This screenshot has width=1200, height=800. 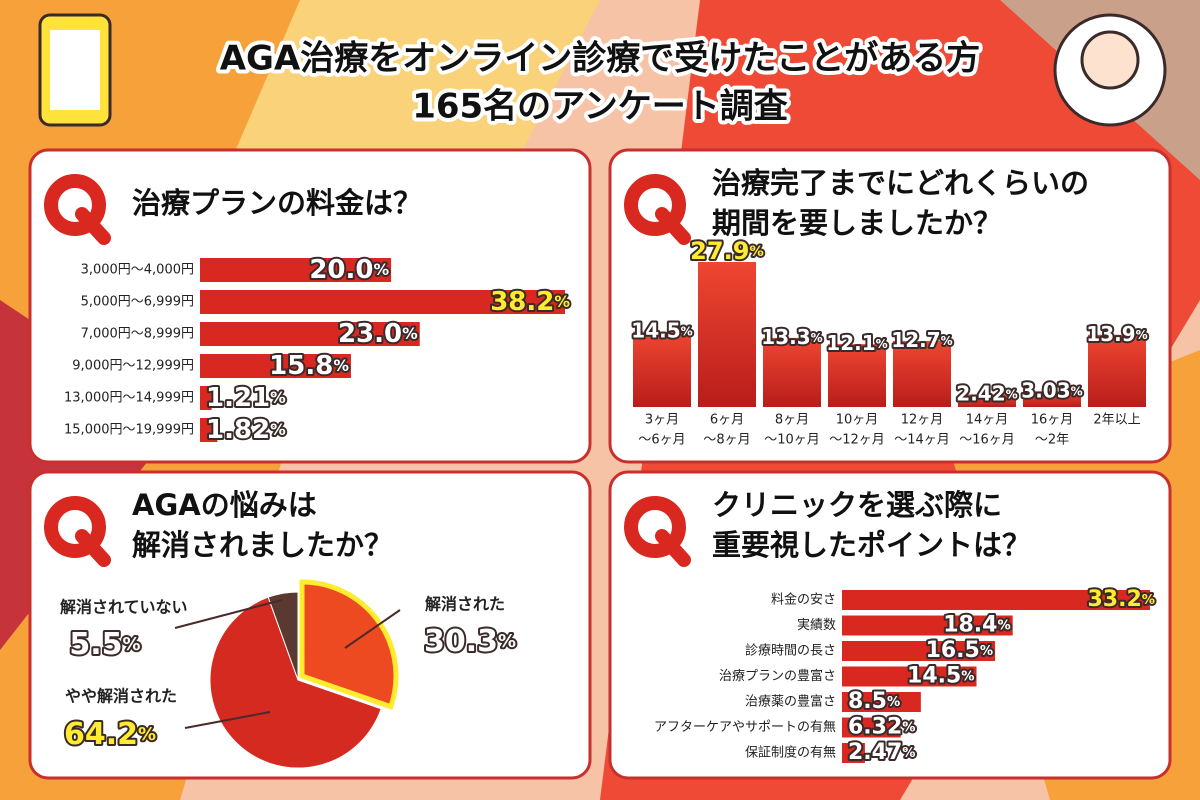 I want to click on category-label: ～2年, so click(x=1052, y=440).